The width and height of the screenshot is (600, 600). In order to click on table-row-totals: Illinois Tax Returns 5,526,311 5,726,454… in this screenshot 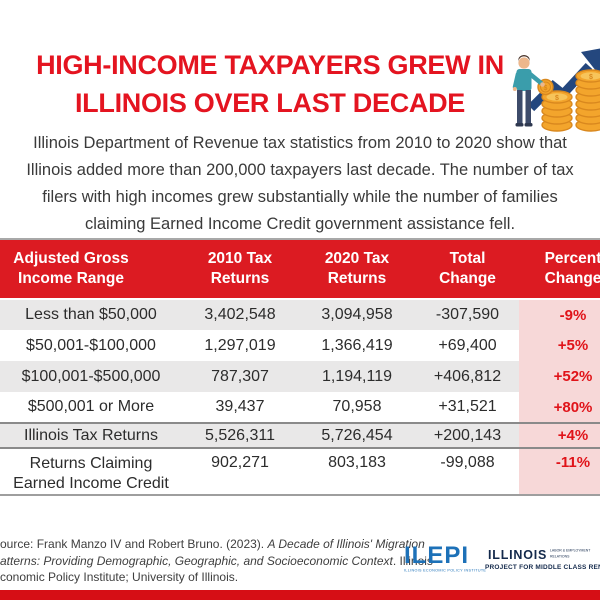, I will do `click(300, 435)`.